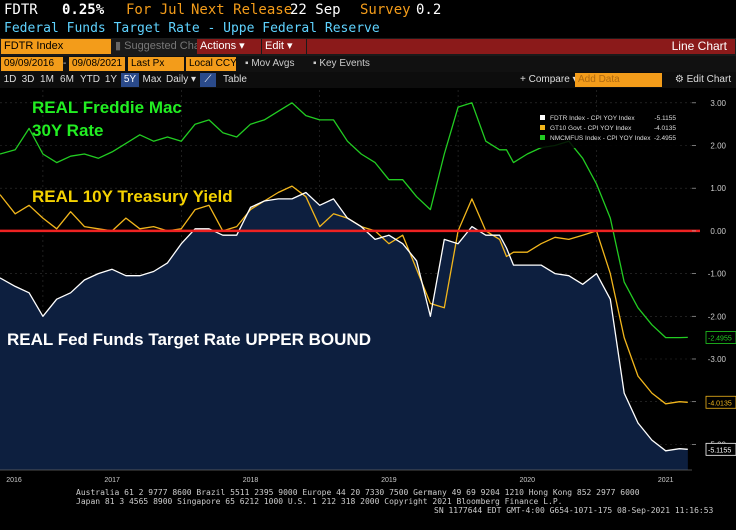  Describe the element at coordinates (528, 480) in the screenshot. I see `x-tick-label: 2020` at that location.